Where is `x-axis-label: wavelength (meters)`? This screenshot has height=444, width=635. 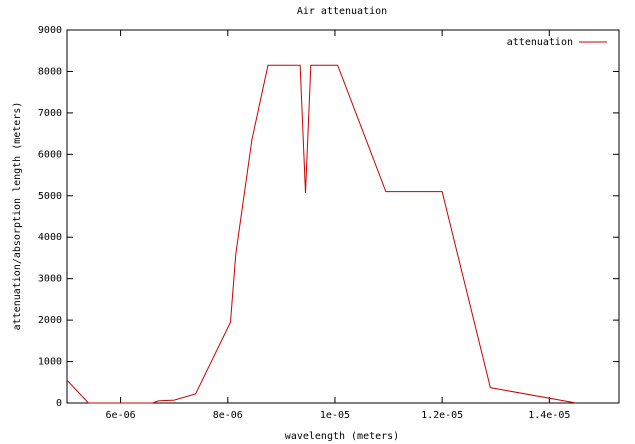
x-axis-label: wavelength (meters) is located at coordinates (342, 436).